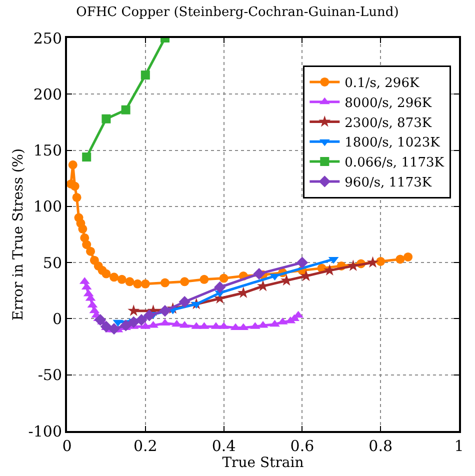 The width and height of the screenshot is (475, 476). I want to click on x-axis-title: True Strain, so click(263, 463).